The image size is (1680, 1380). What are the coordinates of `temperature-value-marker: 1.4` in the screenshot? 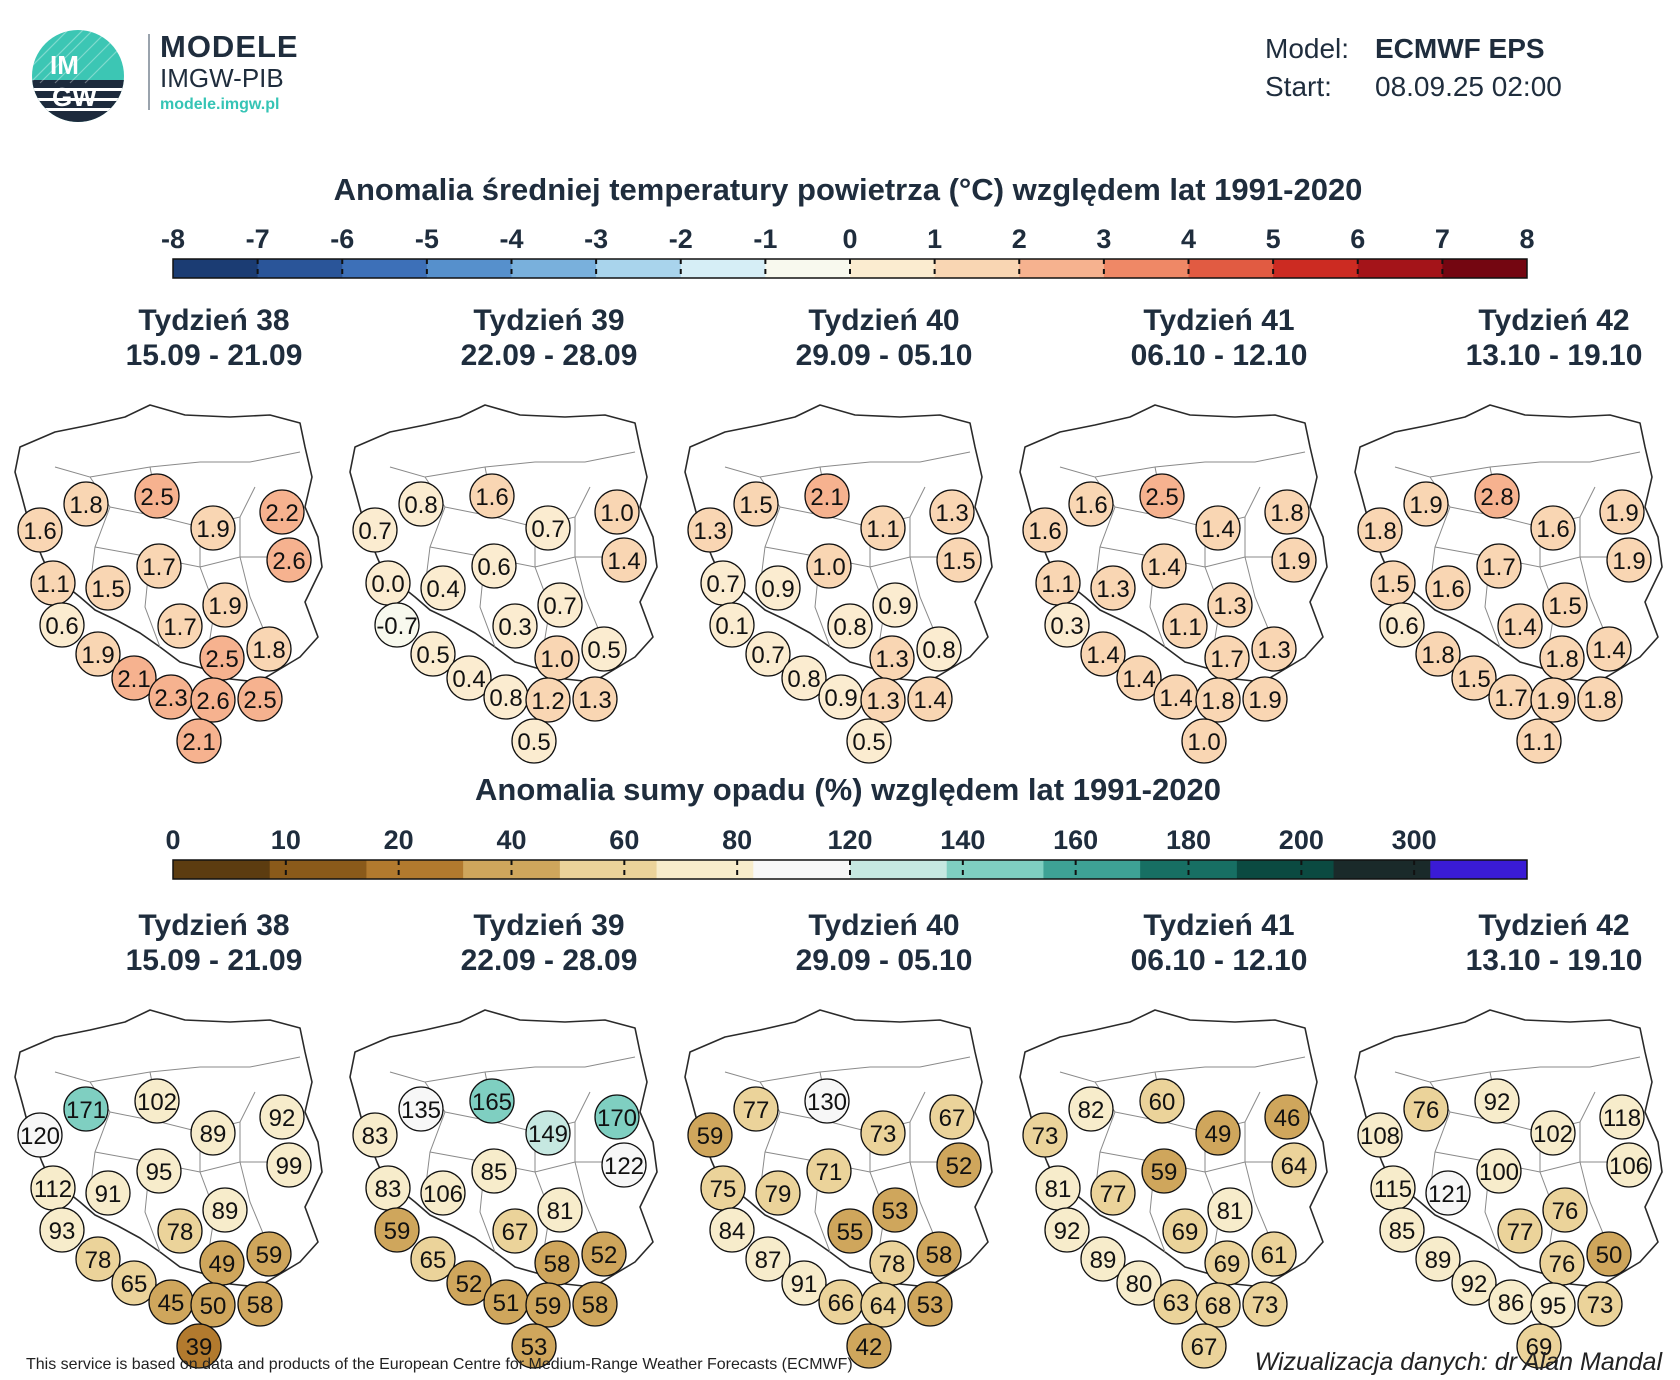 It's located at (1164, 566).